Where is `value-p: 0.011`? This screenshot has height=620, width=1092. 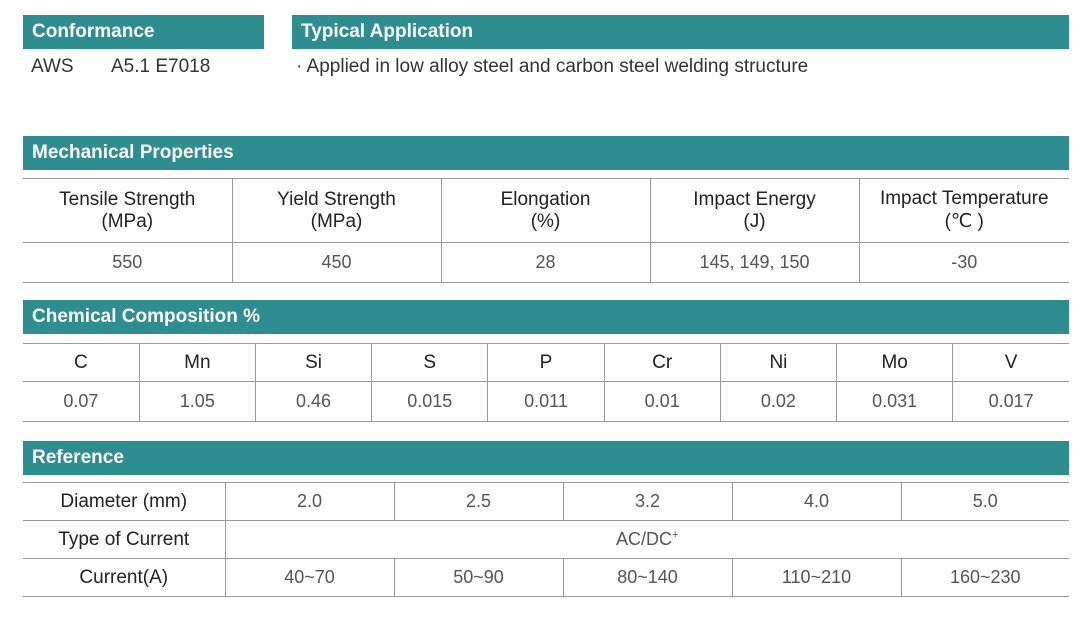
value-p: 0.011 is located at coordinates (546, 401).